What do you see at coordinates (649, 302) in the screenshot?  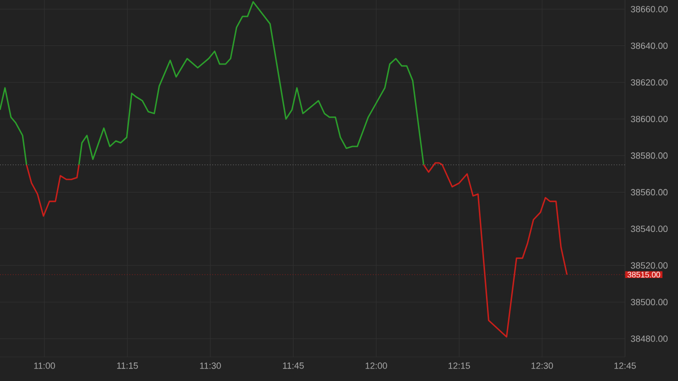 I see `y-tick-label: 38500.00` at bounding box center [649, 302].